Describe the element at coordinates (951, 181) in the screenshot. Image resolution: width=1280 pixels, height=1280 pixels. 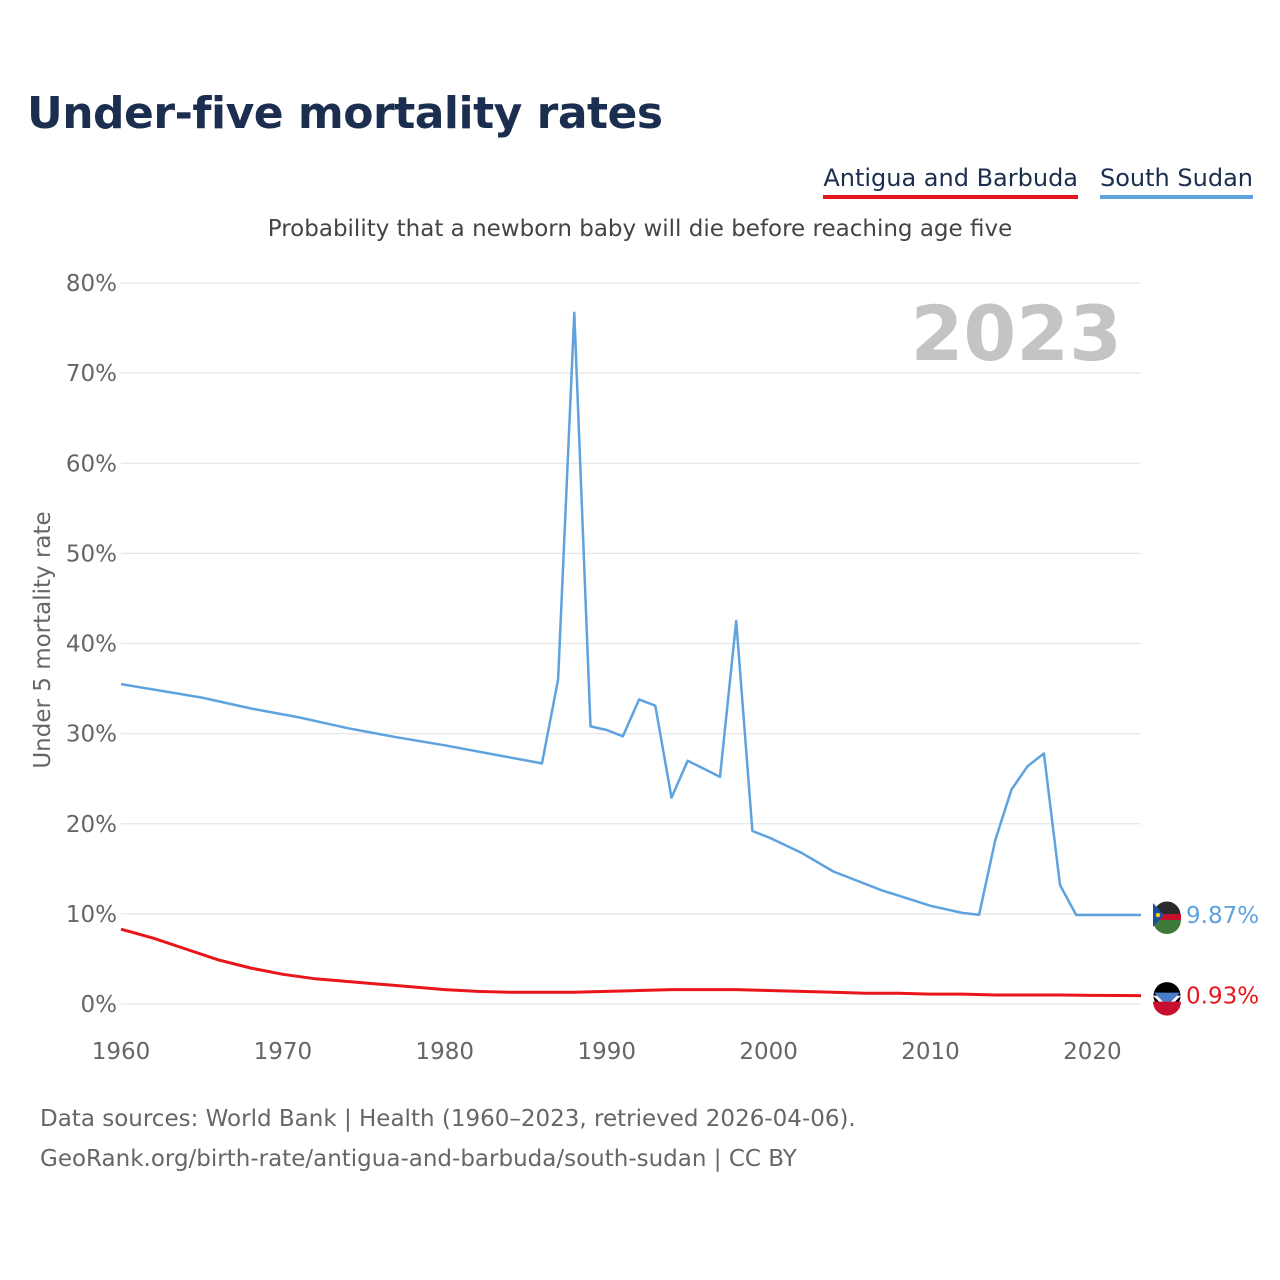
I see `legend-item-antigua: Antigua and Barbuda` at that location.